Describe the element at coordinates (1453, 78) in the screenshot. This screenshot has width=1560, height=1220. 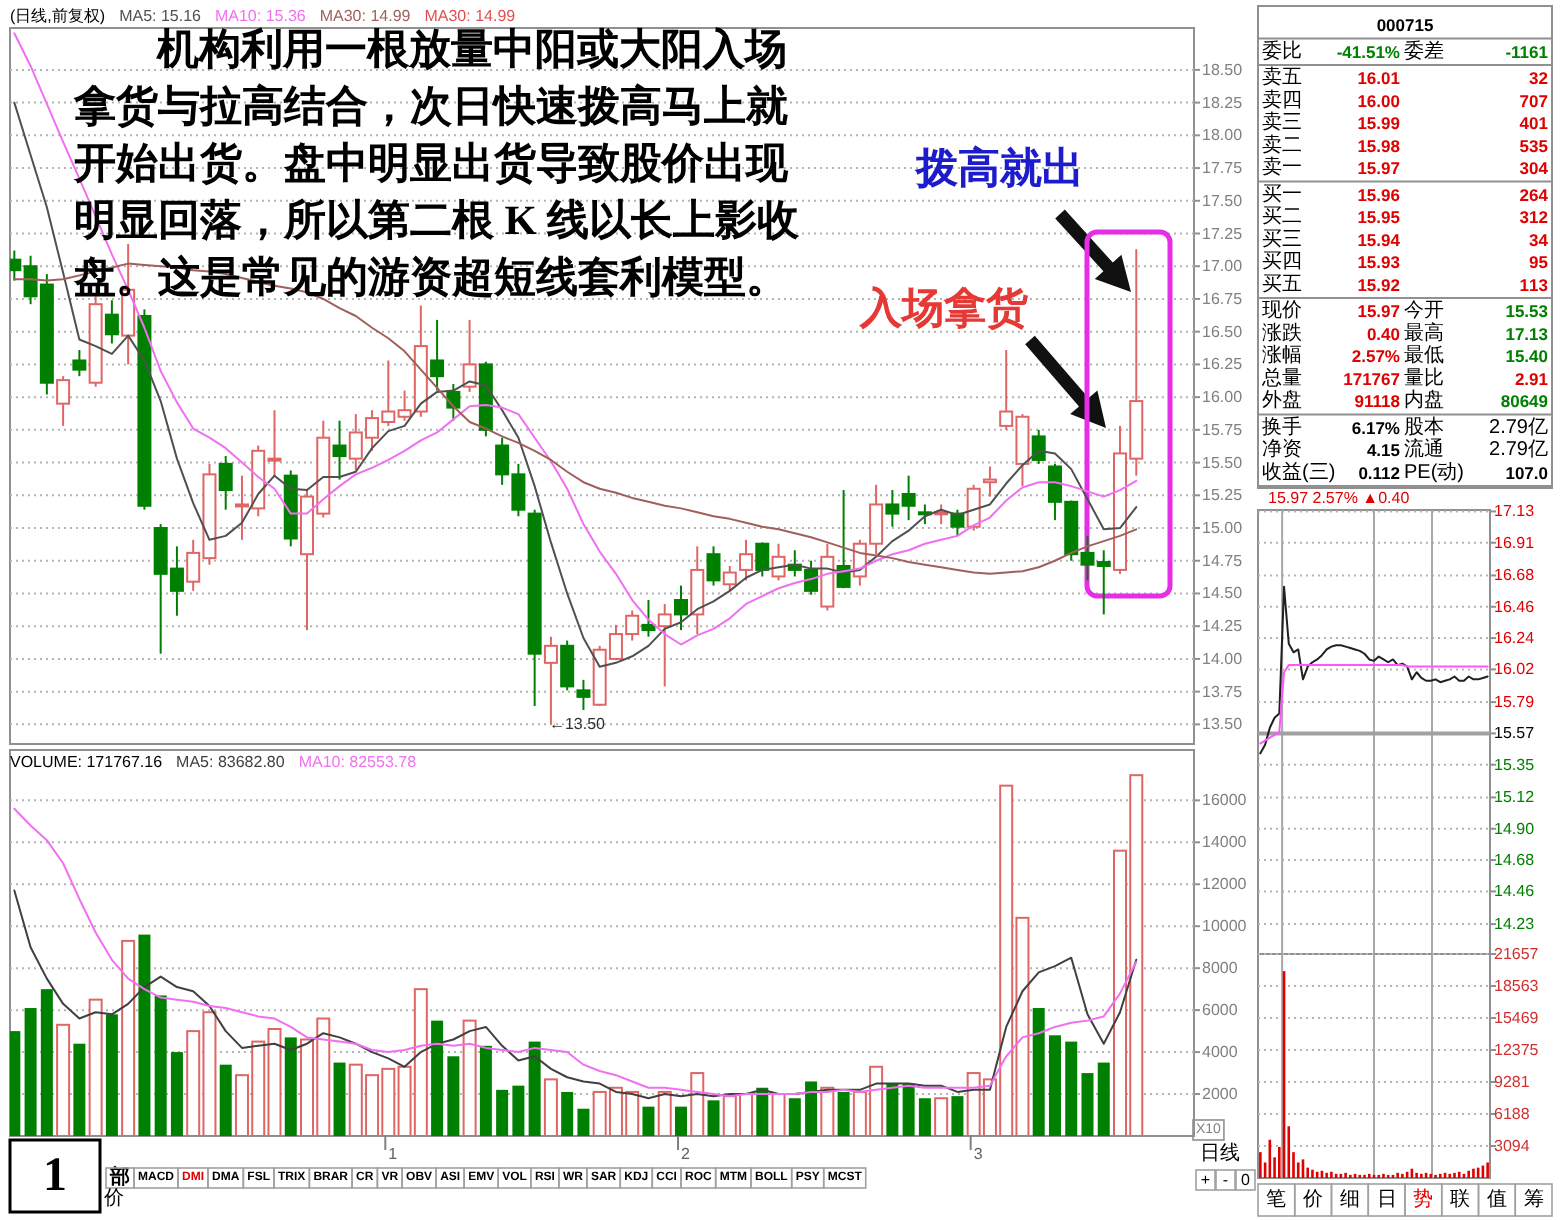
I see `text: 16.01 32` at that location.